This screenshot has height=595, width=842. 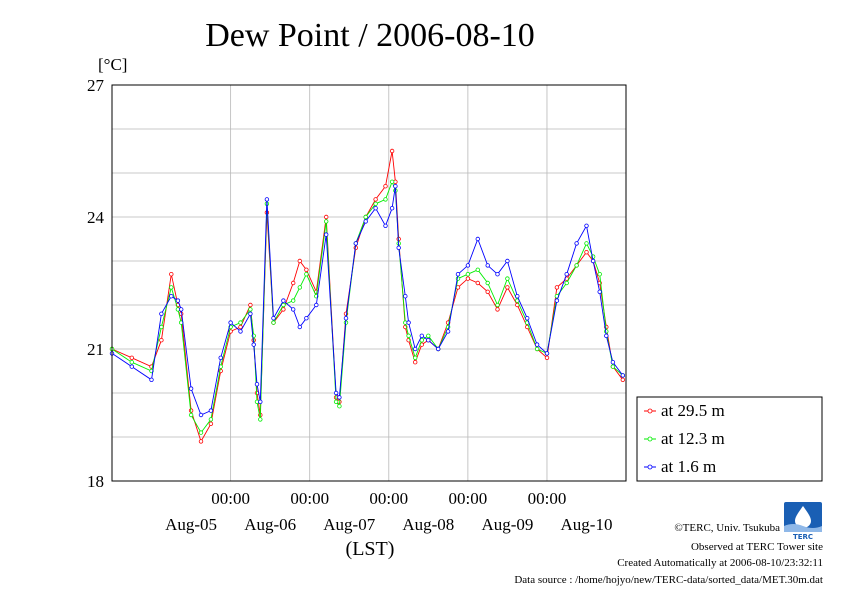 I want to click on terc-logo-text: TERC, so click(x=803, y=537).